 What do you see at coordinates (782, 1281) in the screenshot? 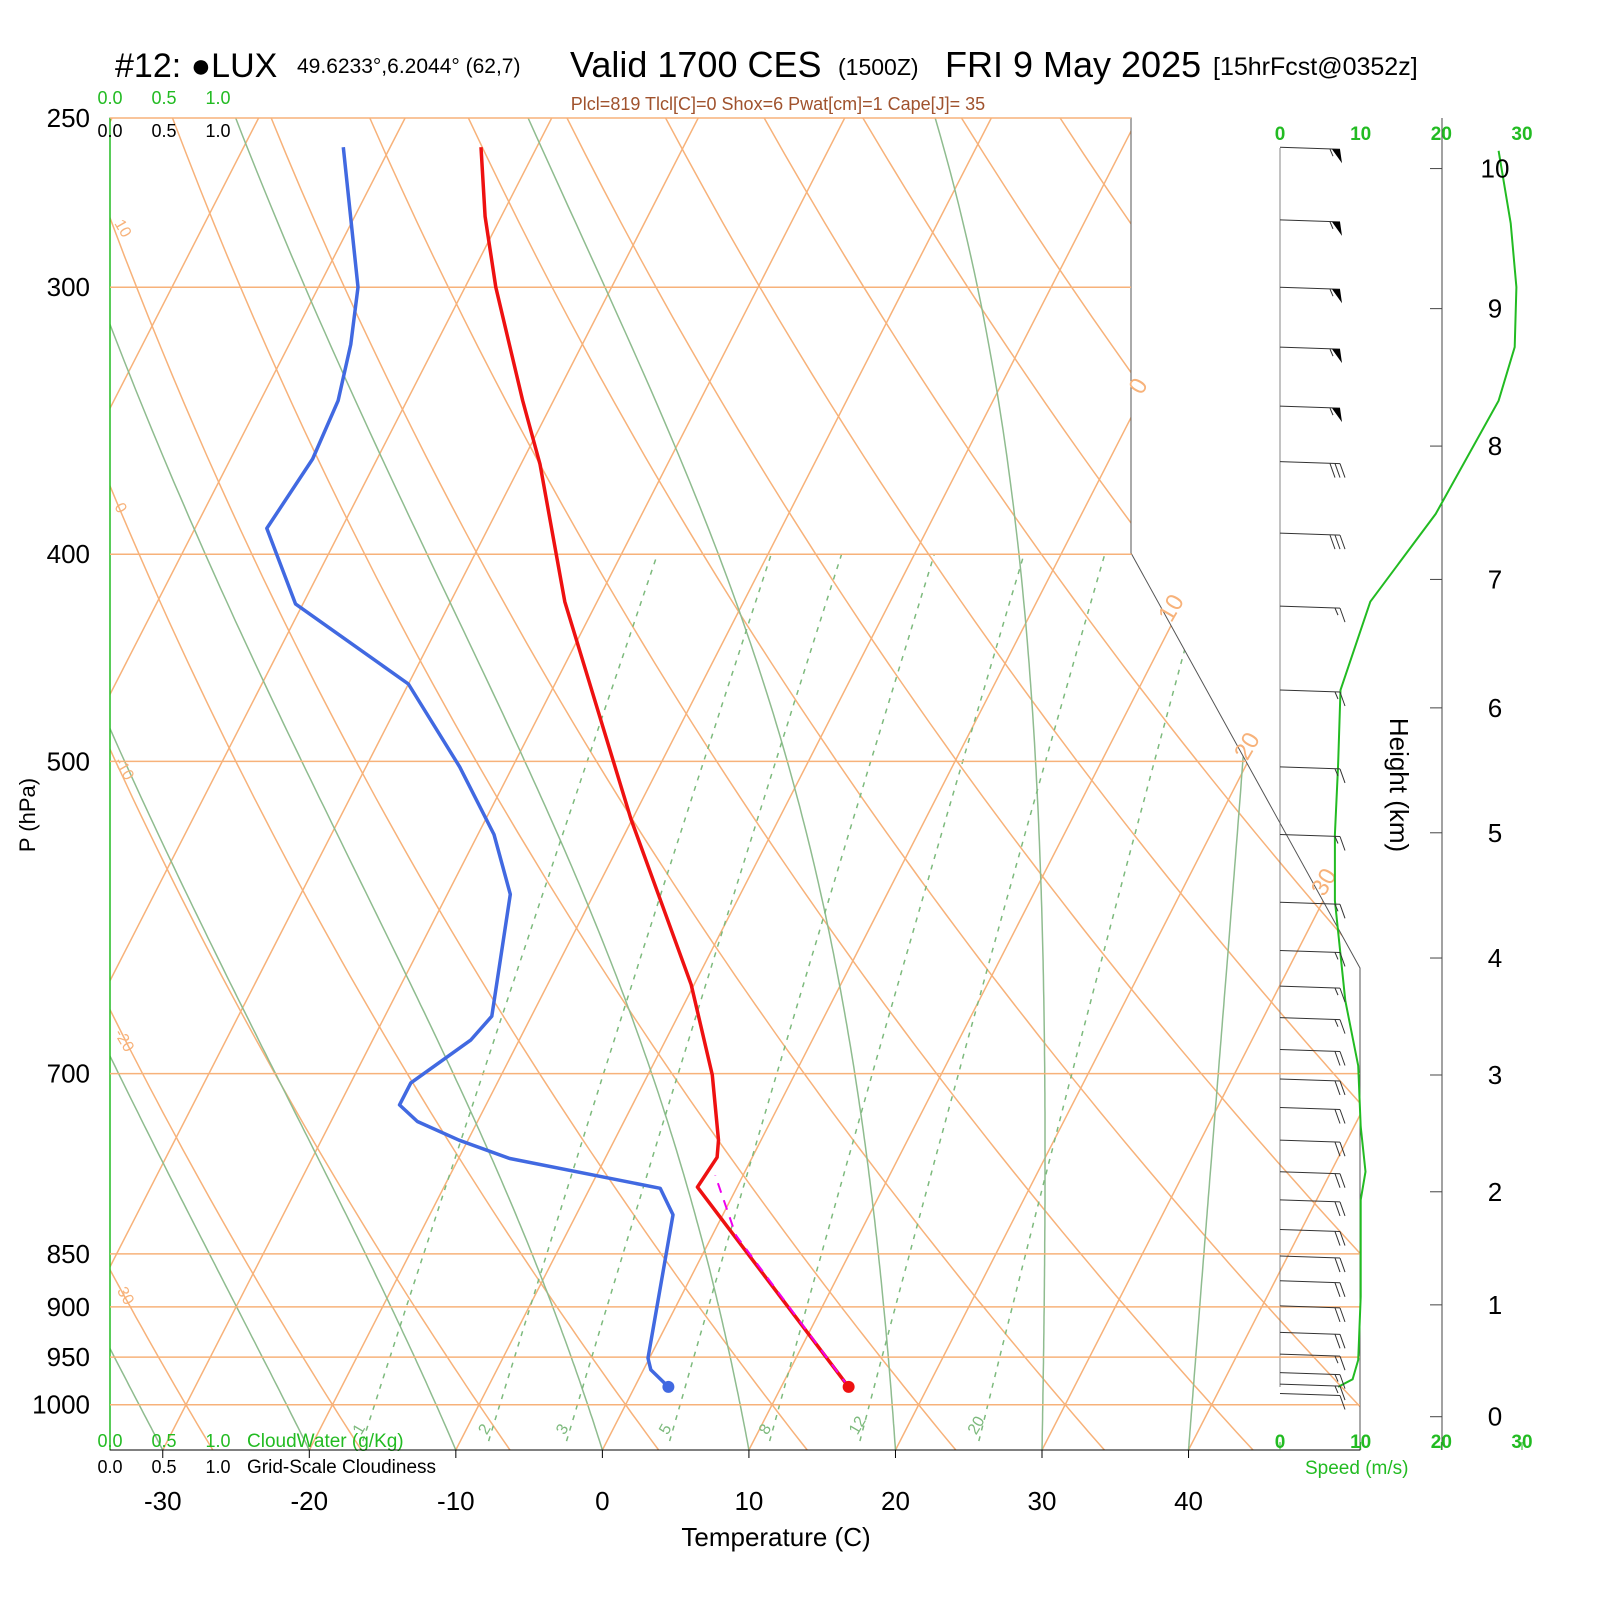
I see `profile-line` at bounding box center [782, 1281].